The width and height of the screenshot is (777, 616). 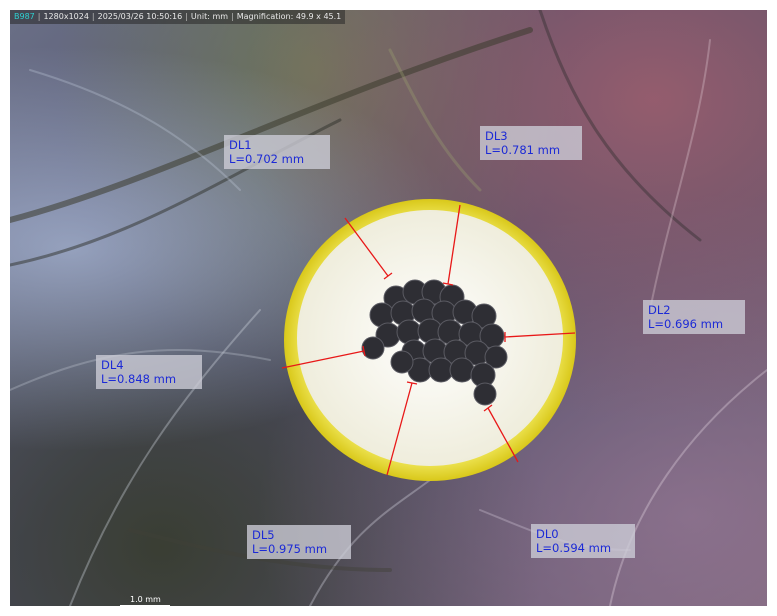 What do you see at coordinates (402, 428) in the screenshot?
I see `measure-line-dl5` at bounding box center [402, 428].